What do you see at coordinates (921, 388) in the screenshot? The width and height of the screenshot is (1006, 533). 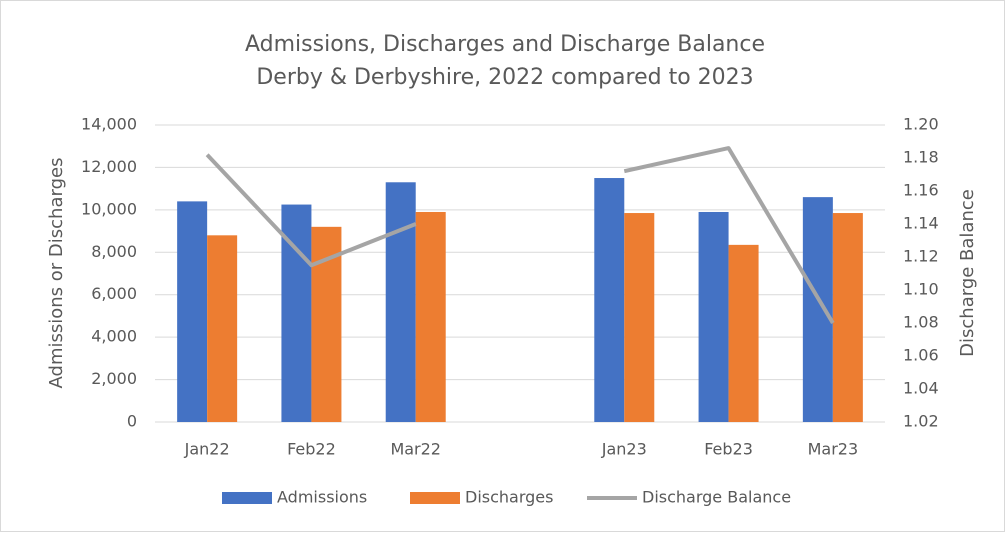 I see `y2-tick-label: 1.04` at bounding box center [921, 388].